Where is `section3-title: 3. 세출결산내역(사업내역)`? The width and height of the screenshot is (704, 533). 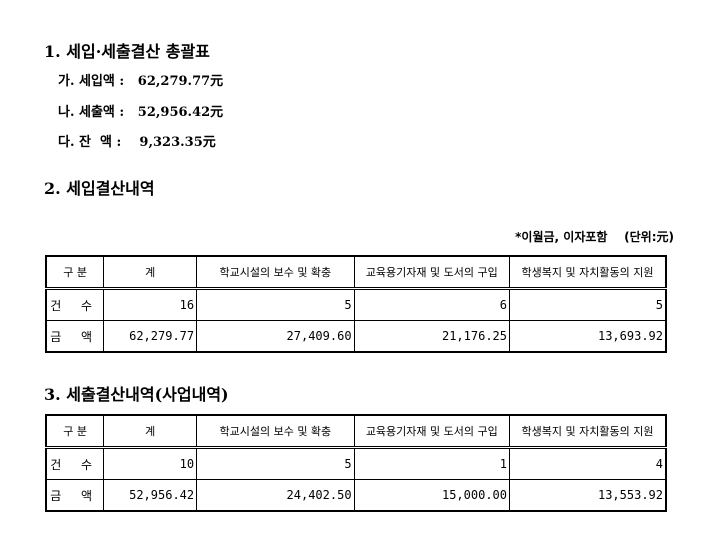
section3-title: 3. 세출결산내역(사업내역) is located at coordinates (136, 394).